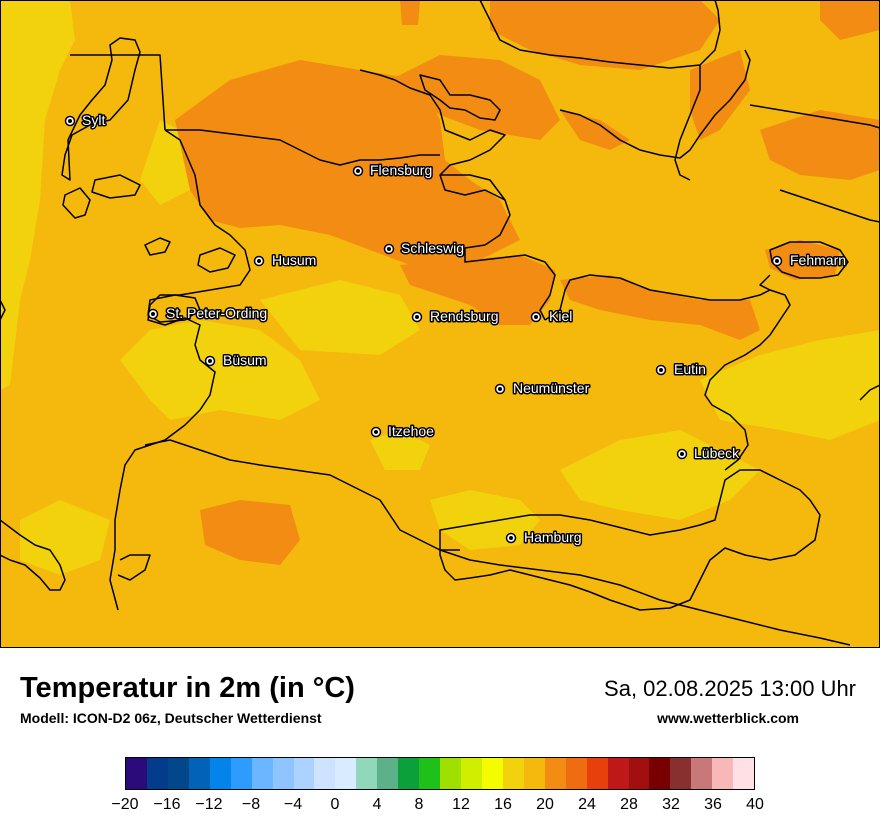 This screenshot has height=830, width=880. I want to click on city-buesum: Büsum, so click(236, 360).